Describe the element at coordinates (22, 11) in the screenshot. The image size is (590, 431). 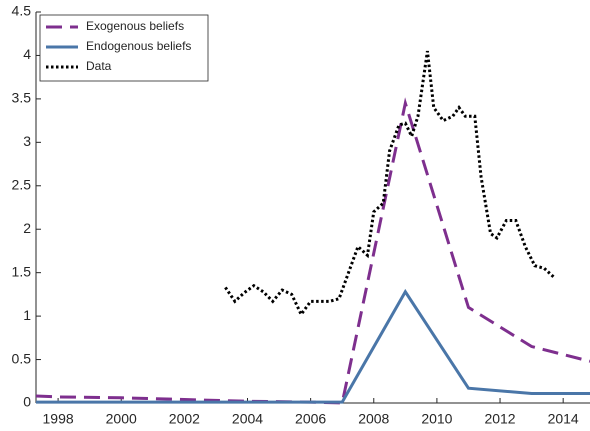
I see `y-tick-label: 4.5` at that location.